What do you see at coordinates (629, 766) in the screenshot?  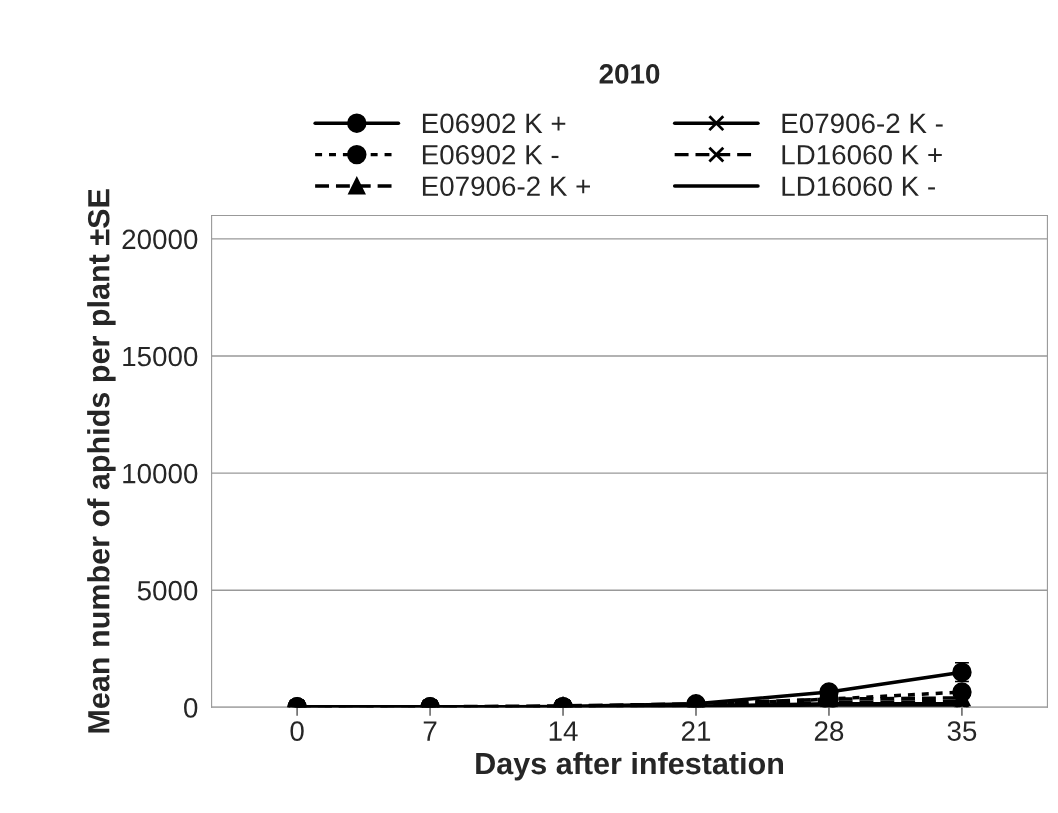 I see `x-axis-title: Days after infestation` at bounding box center [629, 766].